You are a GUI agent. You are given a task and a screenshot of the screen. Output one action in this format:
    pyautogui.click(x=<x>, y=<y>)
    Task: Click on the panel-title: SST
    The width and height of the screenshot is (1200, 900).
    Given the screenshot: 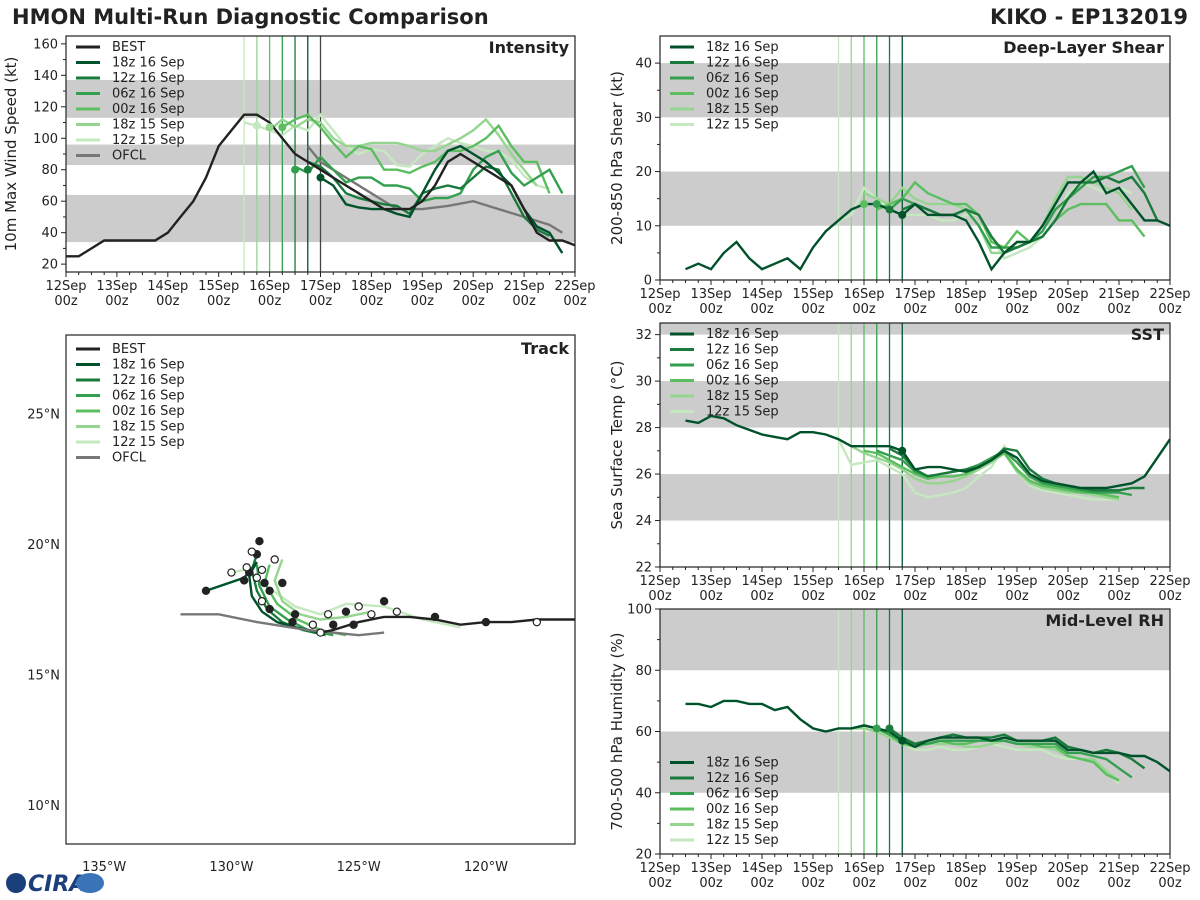 What is the action you would take?
    pyautogui.click(x=1147, y=334)
    